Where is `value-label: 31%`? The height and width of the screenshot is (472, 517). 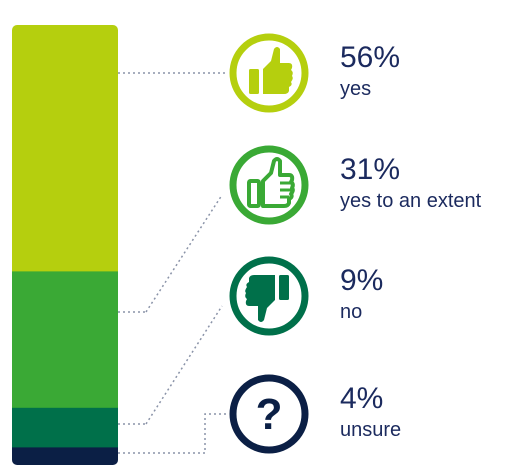
value-label: 31% is located at coordinates (370, 169).